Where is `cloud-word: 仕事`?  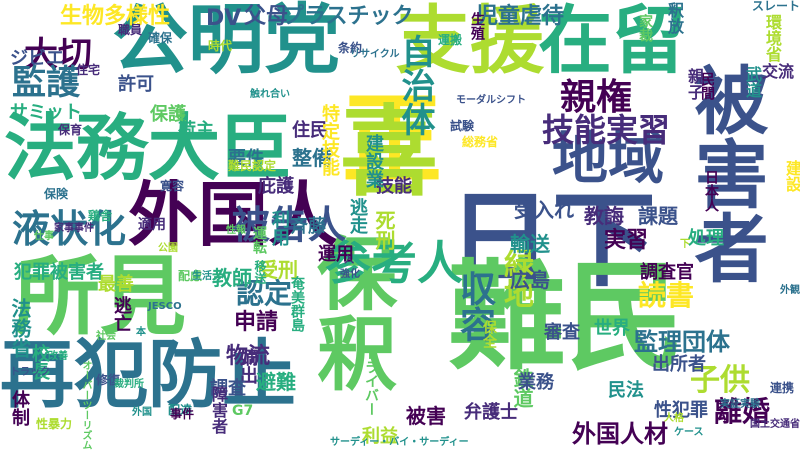
cloud-word: 仕事 is located at coordinates (44, 236).